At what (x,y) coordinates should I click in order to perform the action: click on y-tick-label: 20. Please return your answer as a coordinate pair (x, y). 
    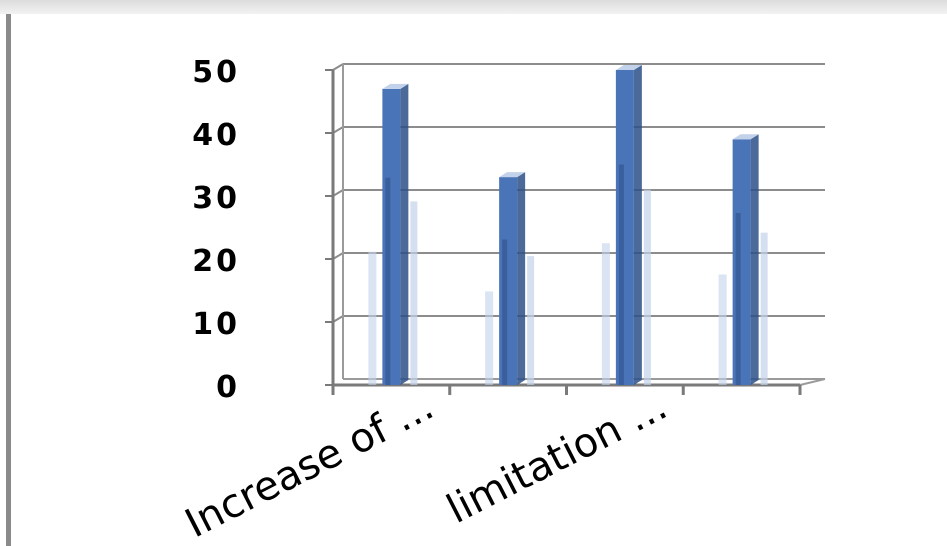
    Looking at the image, I should click on (216, 261).